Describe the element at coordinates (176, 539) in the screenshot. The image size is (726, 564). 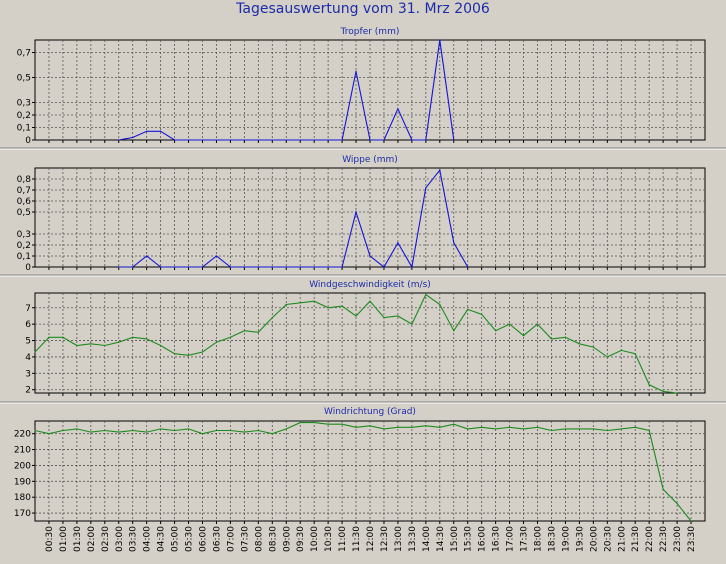
I see `x-tick-label: 05:00` at that location.